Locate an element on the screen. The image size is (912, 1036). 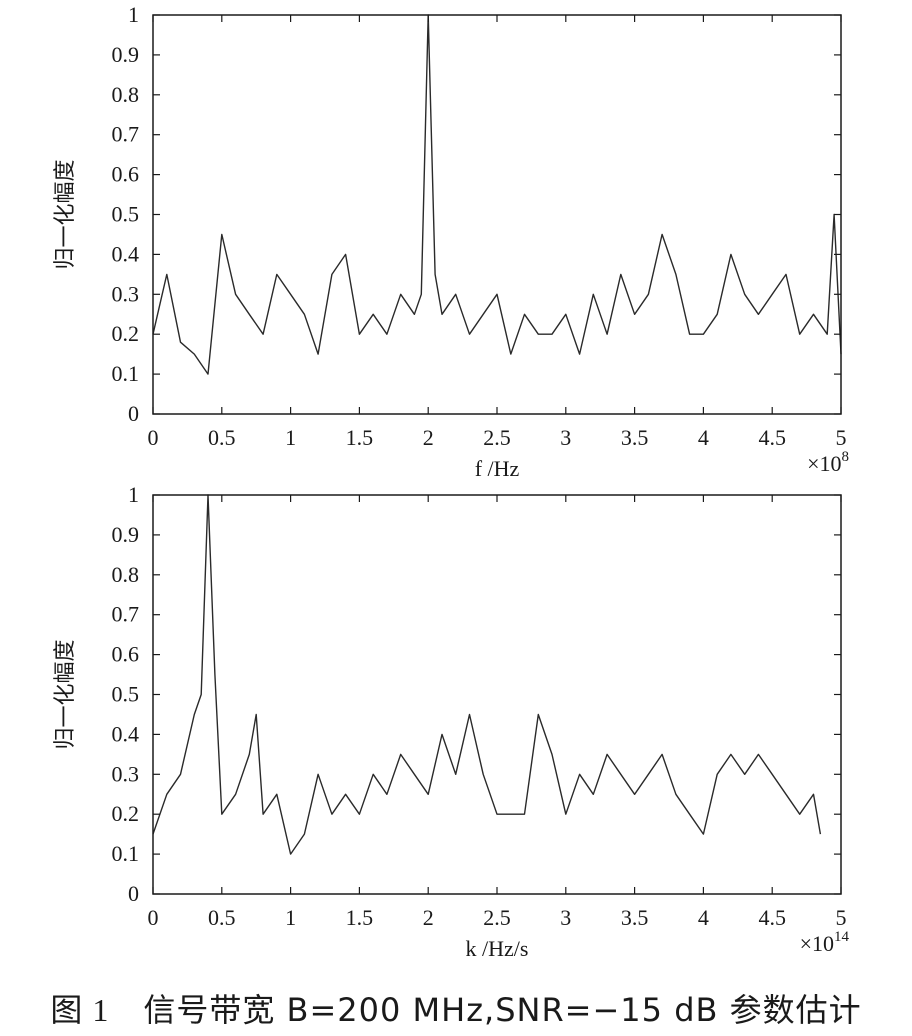
x-multiplier-exponent: 8 is located at coordinates (846, 457).